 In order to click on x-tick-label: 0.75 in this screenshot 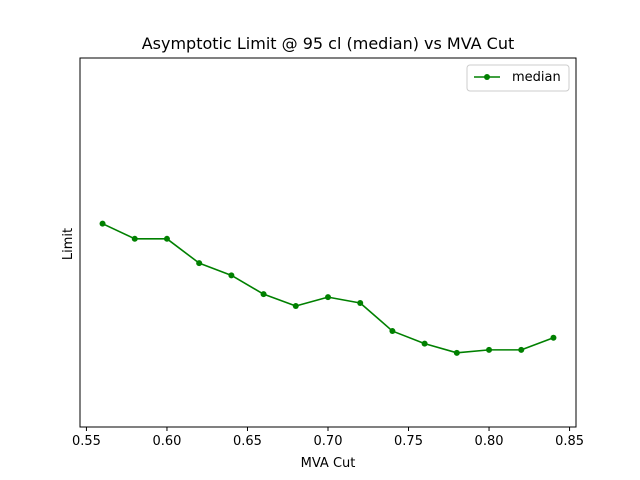, I will do `click(408, 441)`.